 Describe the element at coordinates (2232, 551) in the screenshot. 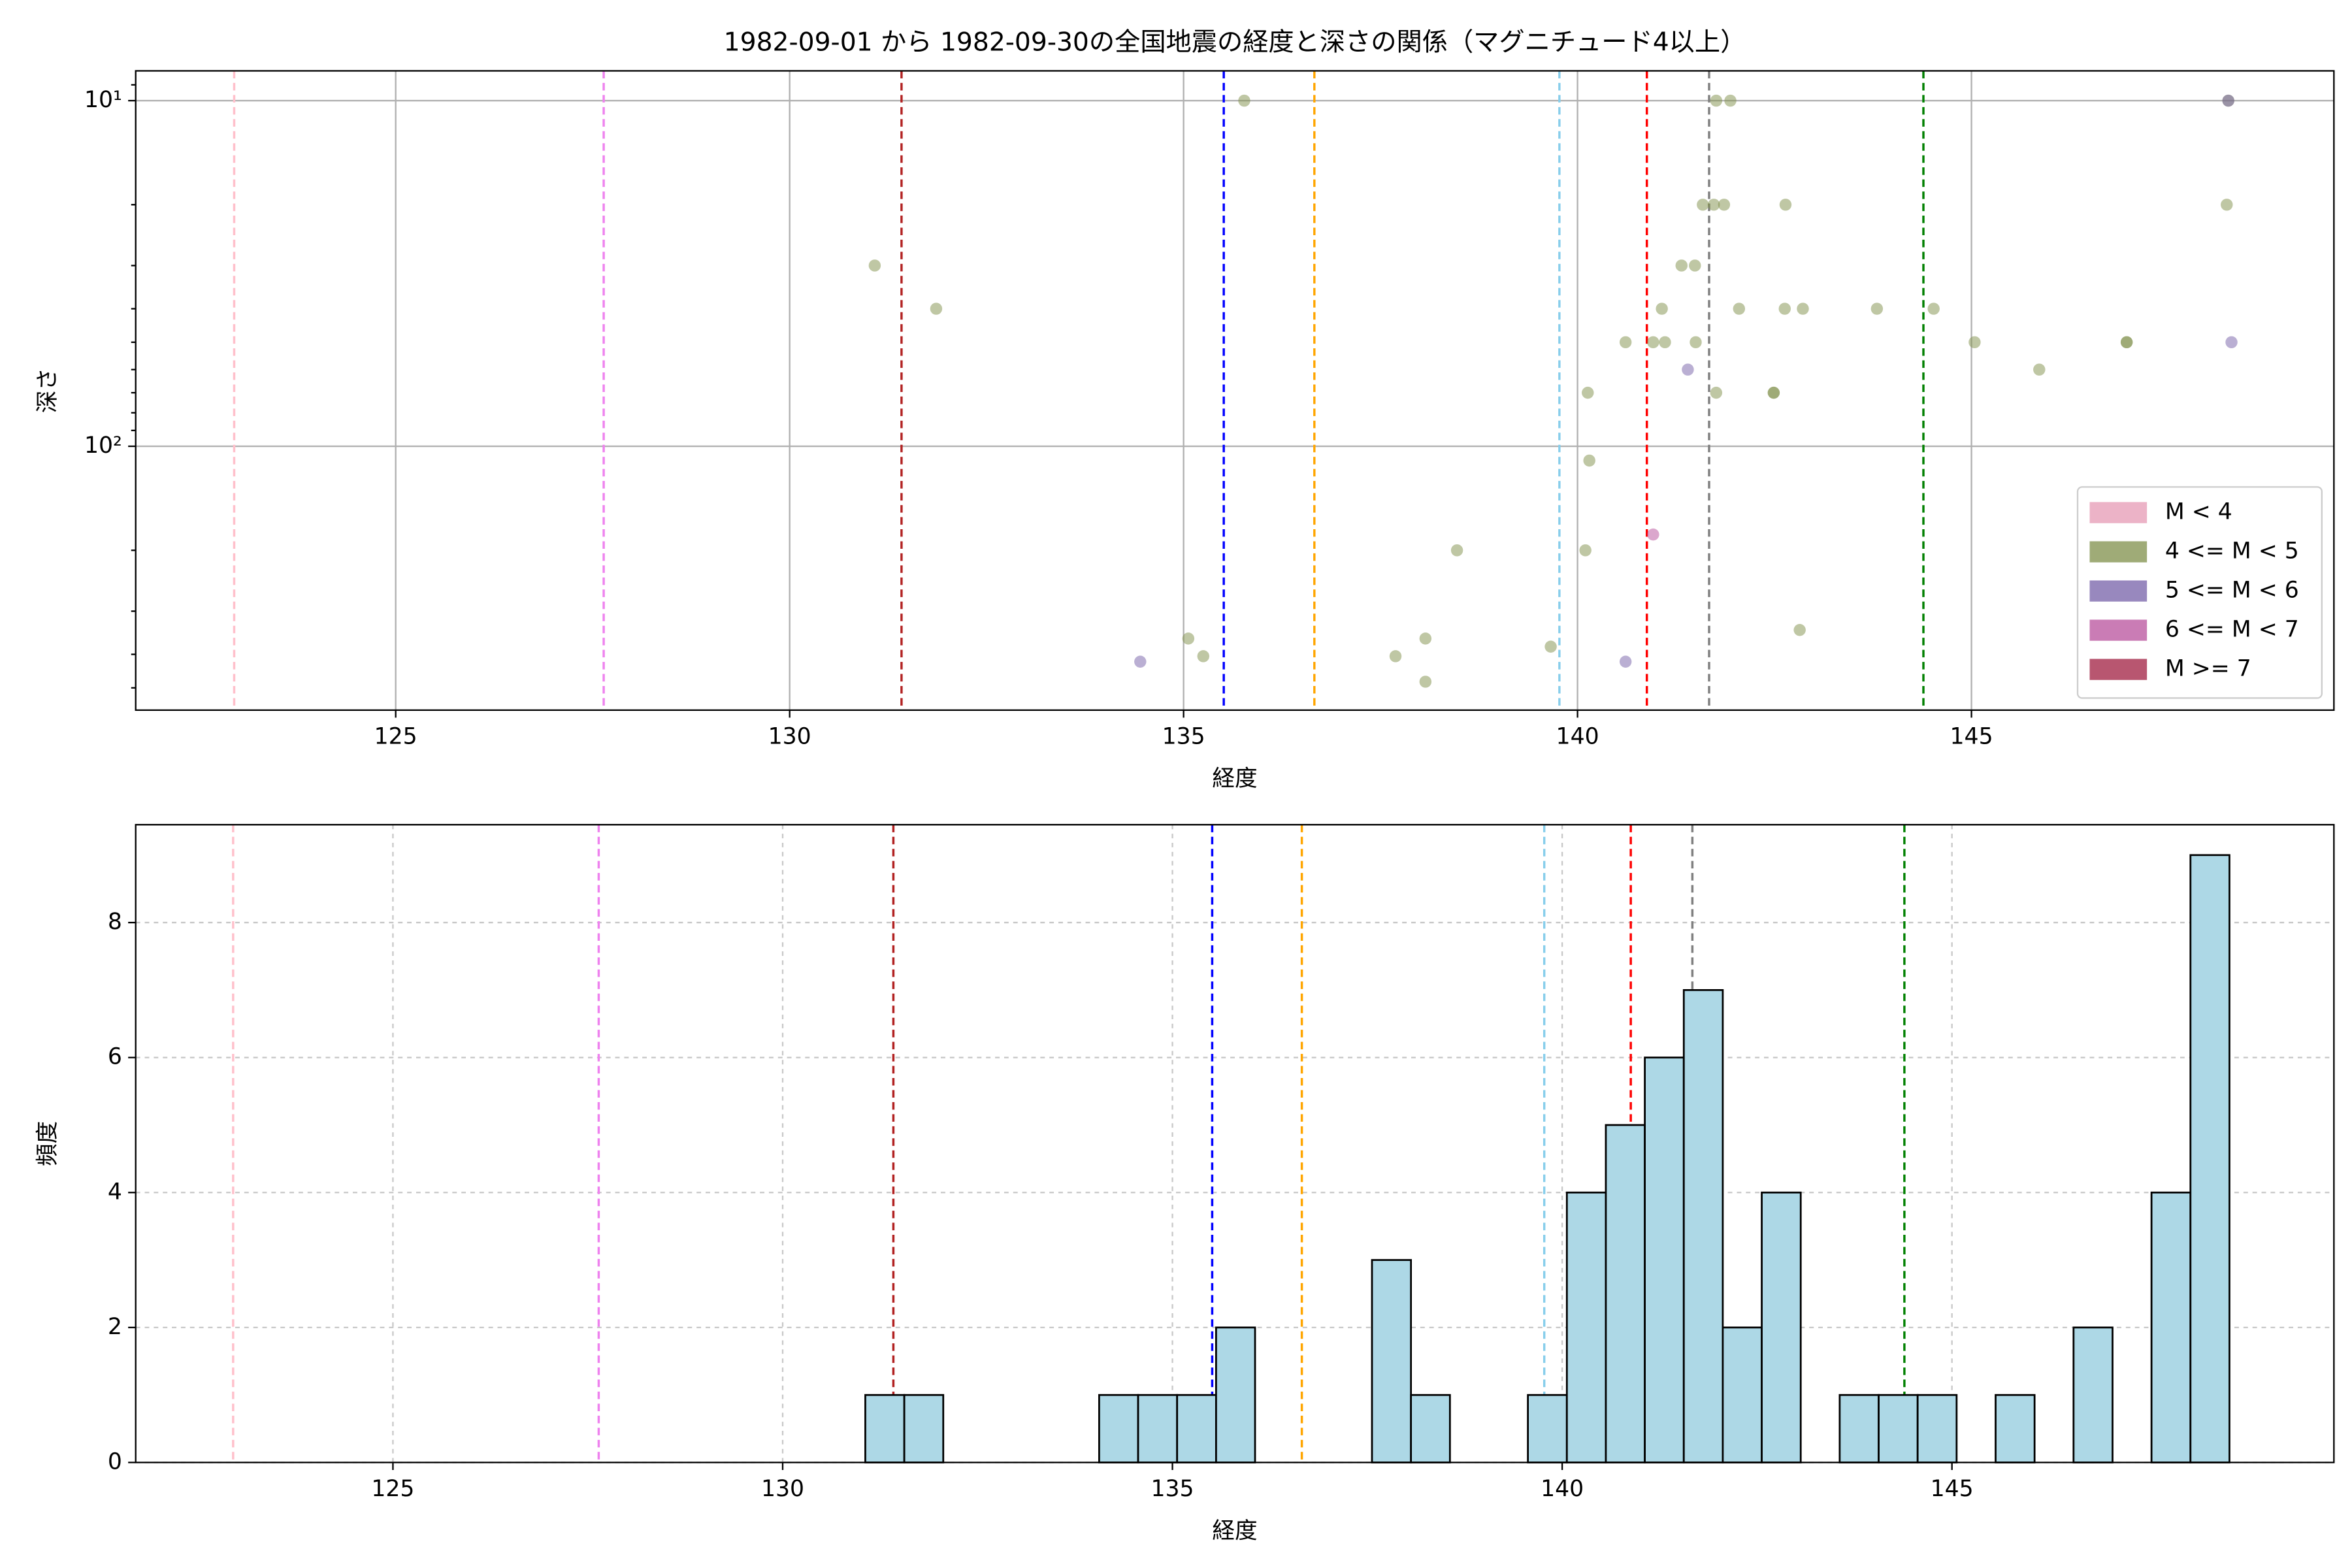

I see `legend-label: 4 <= M < 5` at that location.